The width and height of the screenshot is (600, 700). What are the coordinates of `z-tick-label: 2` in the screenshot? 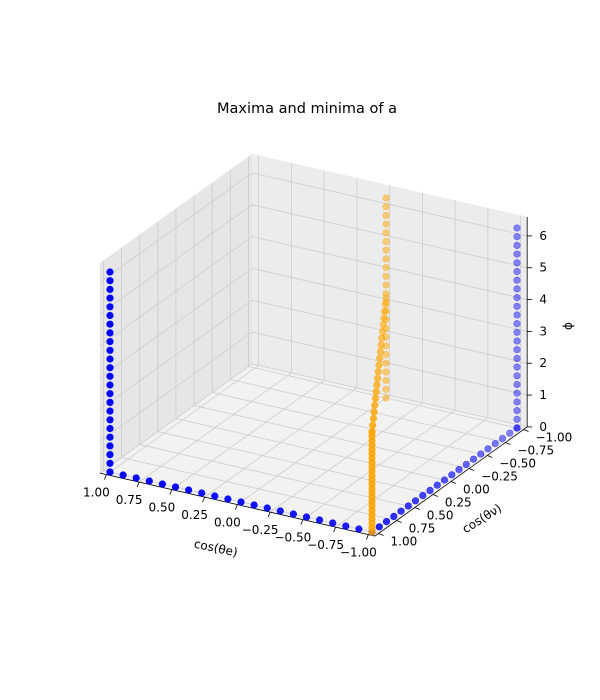 It's located at (543, 363).